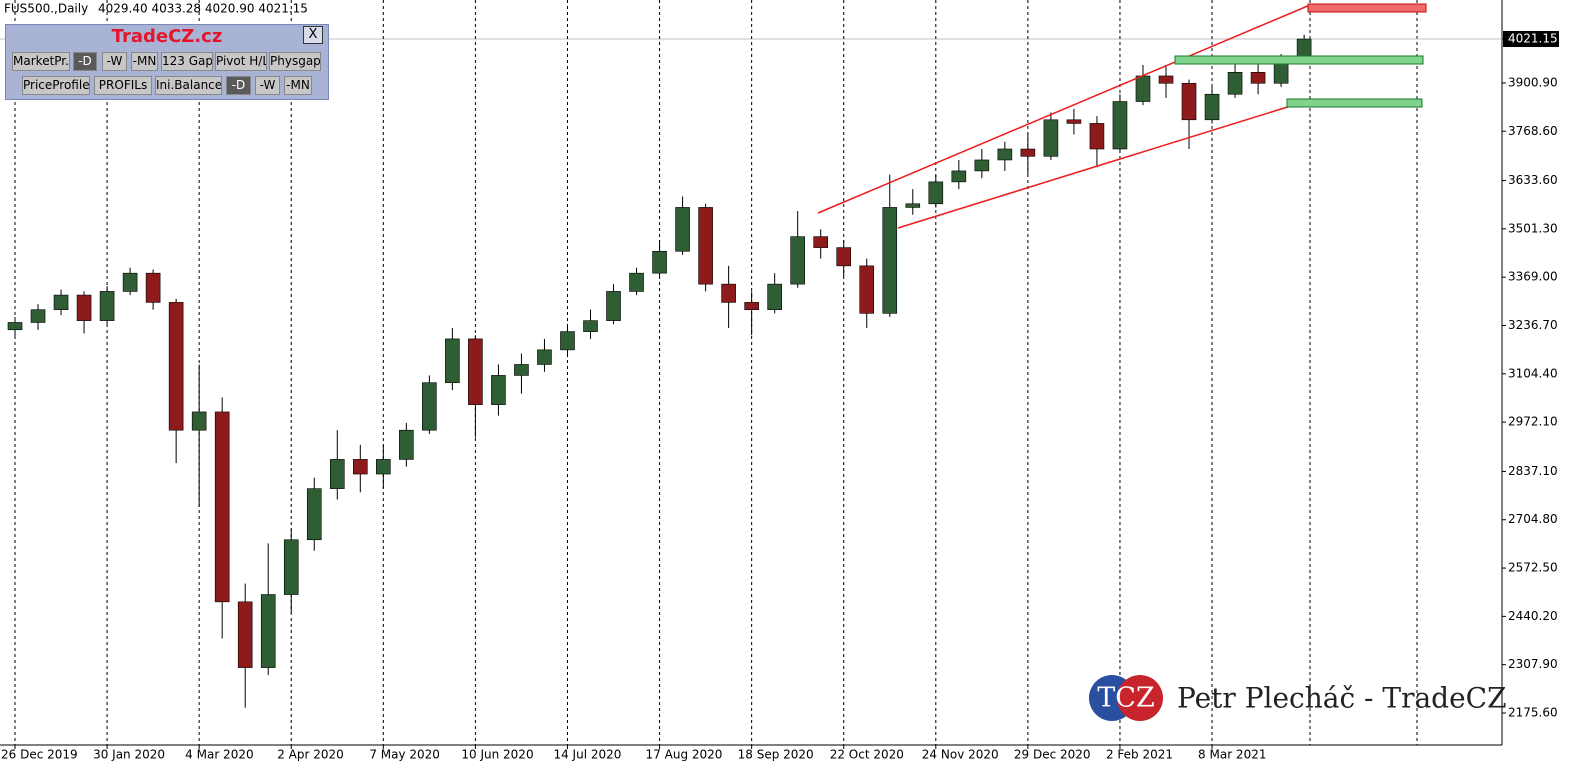 The height and width of the screenshot is (765, 1587). I want to click on y-tick-label: 2572.50, so click(1533, 568).